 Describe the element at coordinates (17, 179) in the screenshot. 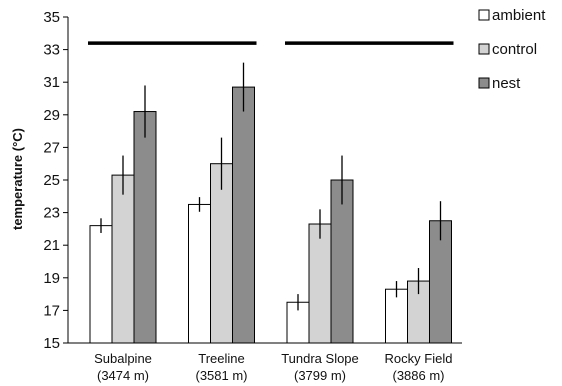

I see `y-axis-title: temperature (°C)` at that location.